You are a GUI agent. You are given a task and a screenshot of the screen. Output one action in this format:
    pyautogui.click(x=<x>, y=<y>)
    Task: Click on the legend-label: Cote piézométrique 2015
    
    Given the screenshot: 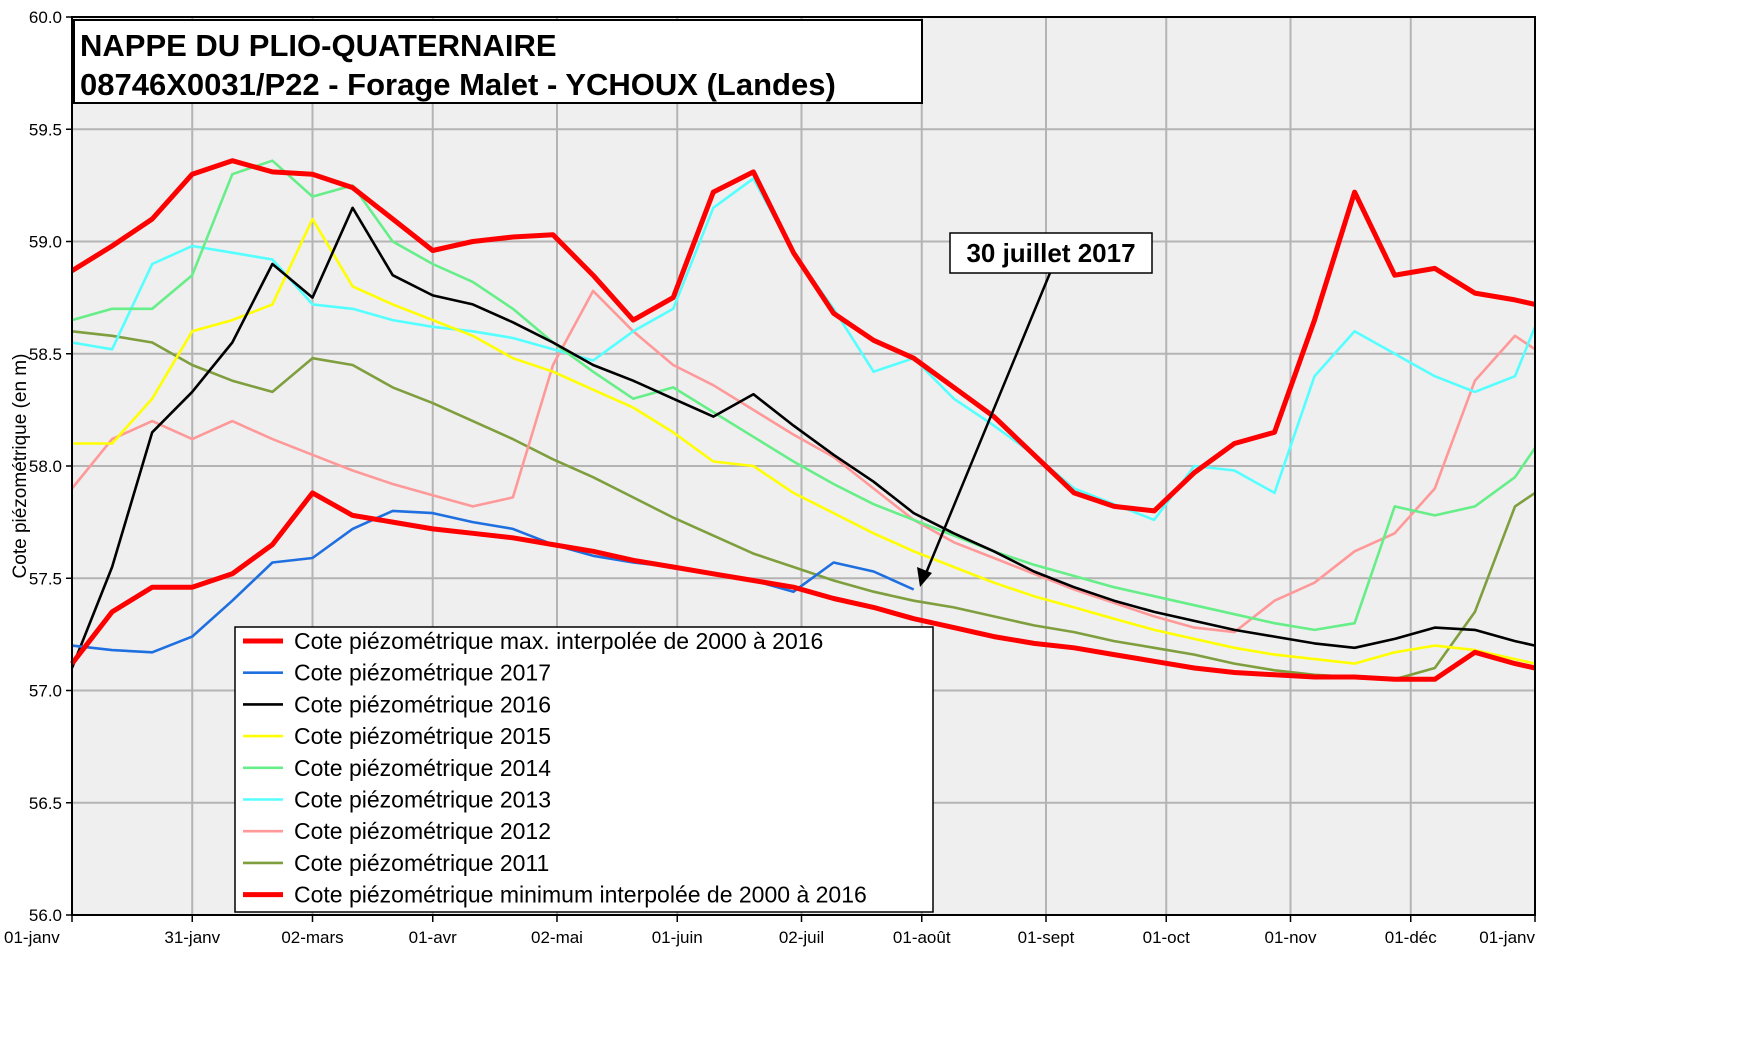 What is the action you would take?
    pyautogui.click(x=422, y=736)
    